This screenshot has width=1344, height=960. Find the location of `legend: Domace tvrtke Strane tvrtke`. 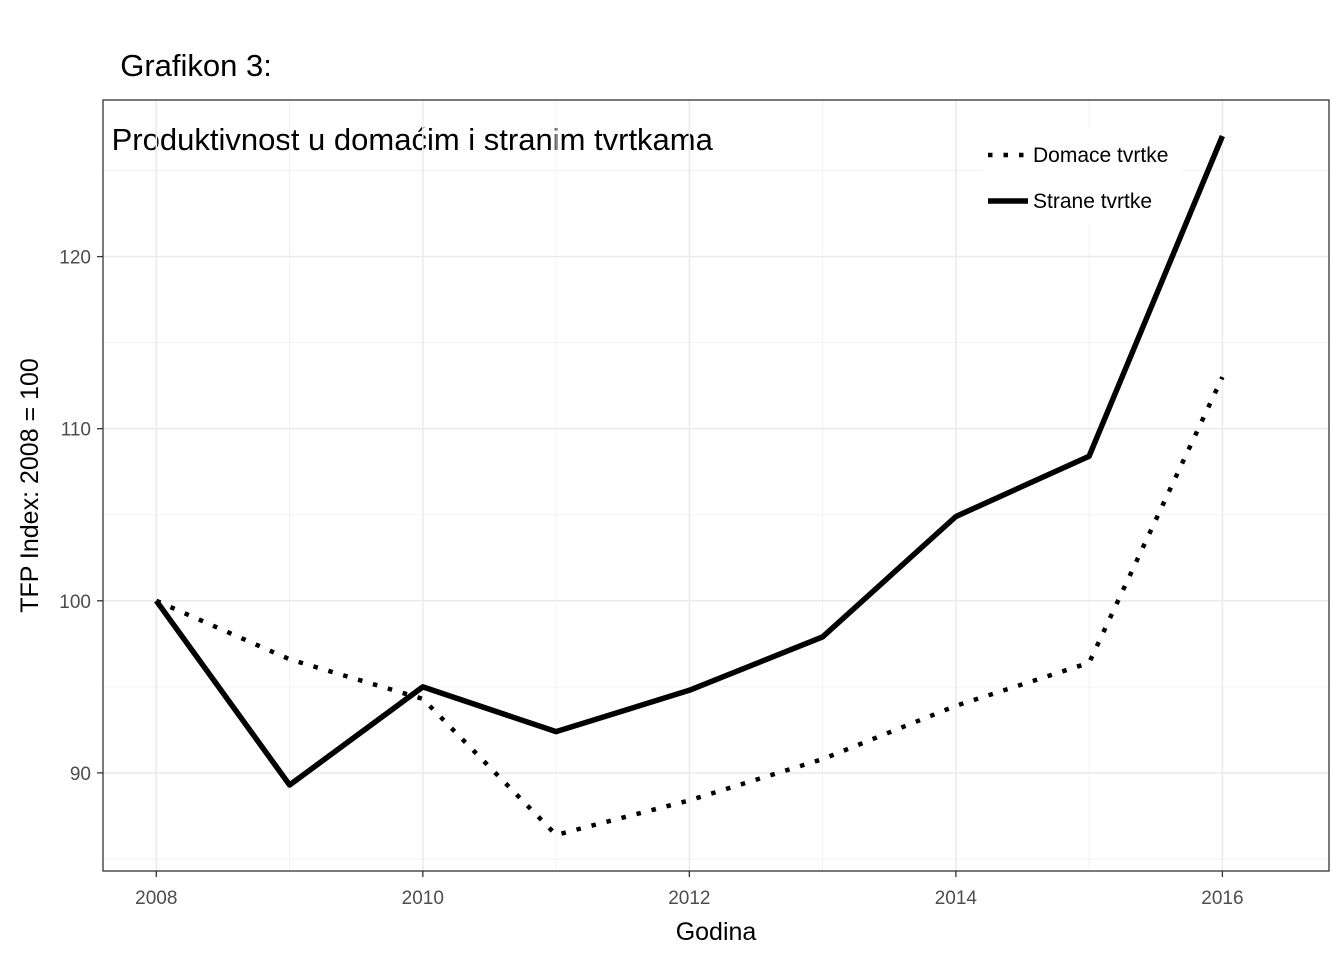

legend: Domace tvrtke Strane tvrtke is located at coordinates (1082, 176).